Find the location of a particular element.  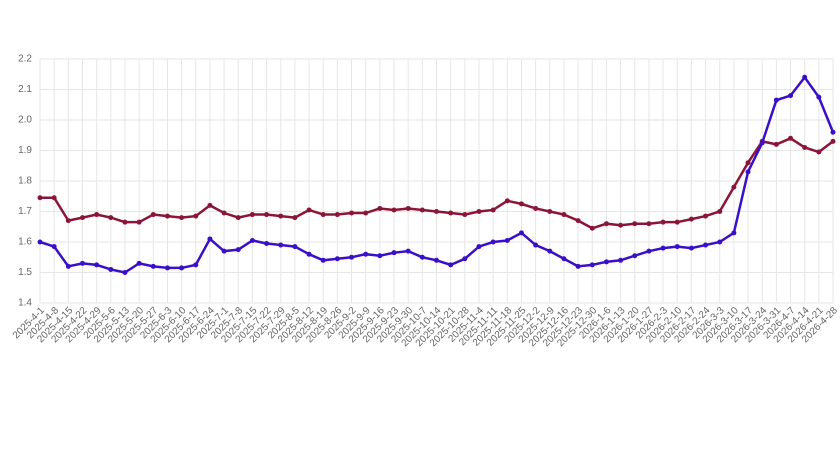

y-tick-label: 1.7 is located at coordinates (25, 211).